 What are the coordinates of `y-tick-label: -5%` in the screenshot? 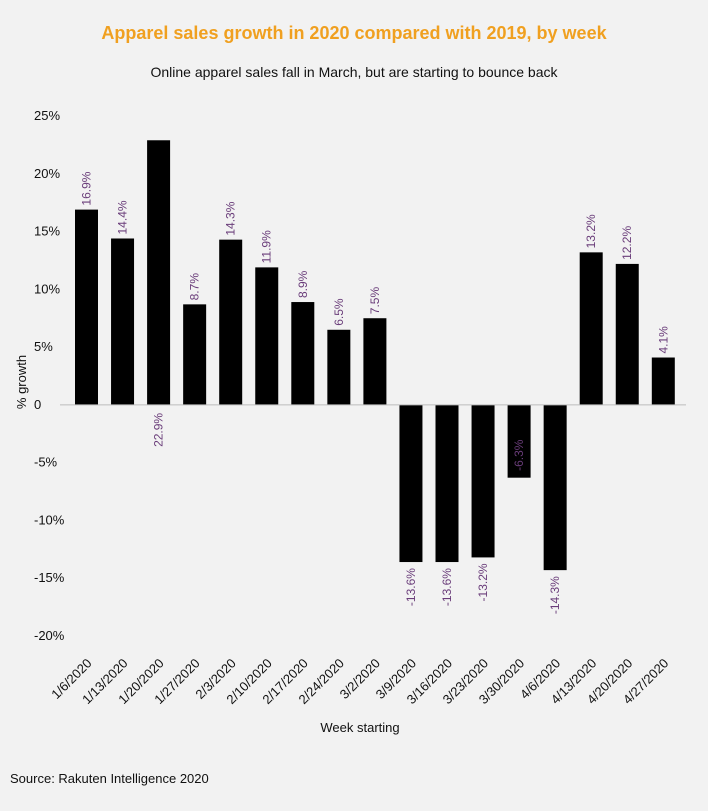 It's located at (46, 462).